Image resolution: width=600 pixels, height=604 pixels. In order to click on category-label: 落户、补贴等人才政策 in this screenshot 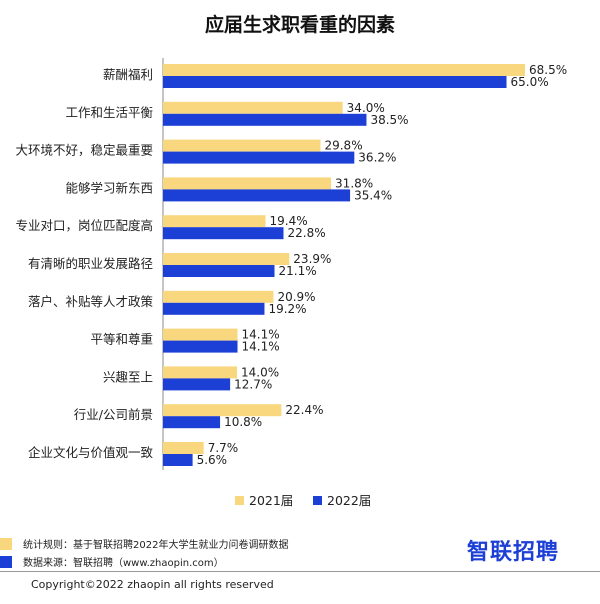, I will do `click(91, 301)`.